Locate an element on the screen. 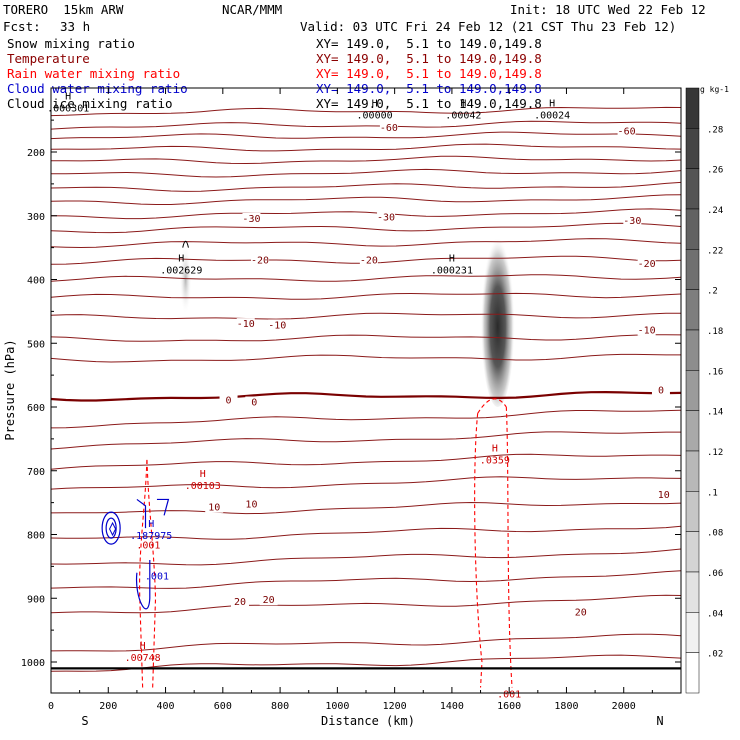 The width and height of the screenshot is (740, 740). colorbar-tick-label: .24 is located at coordinates (715, 211).